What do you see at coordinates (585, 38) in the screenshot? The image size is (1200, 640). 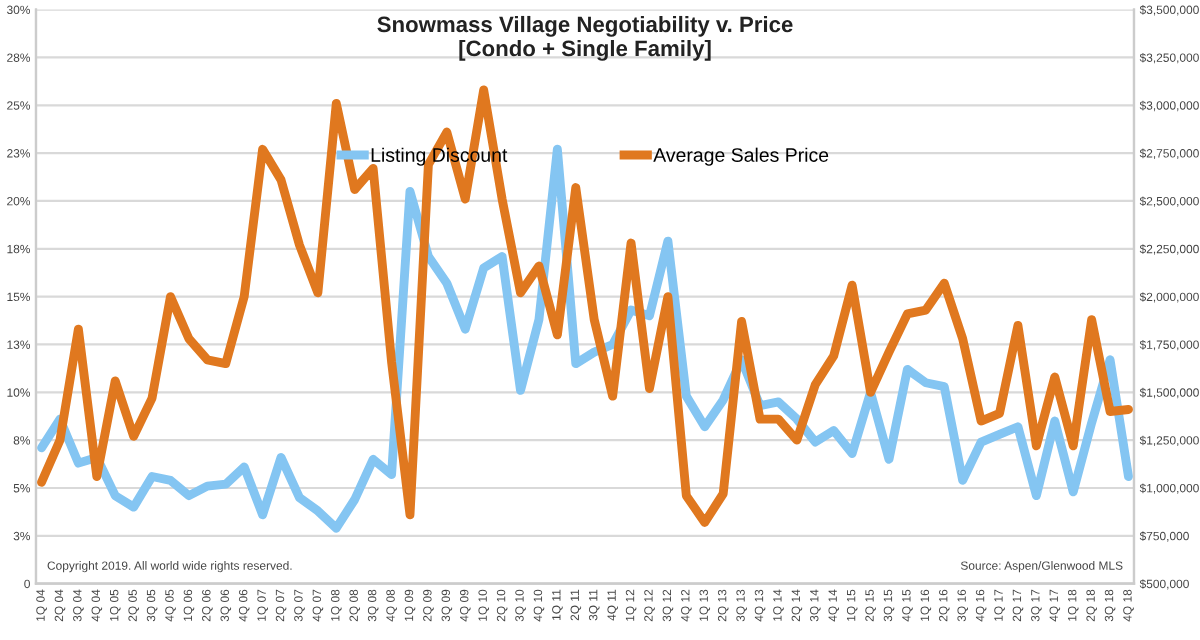 I see `text: Snowmass Village Negotiability v. Price [Condo + Single Family]` at bounding box center [585, 38].